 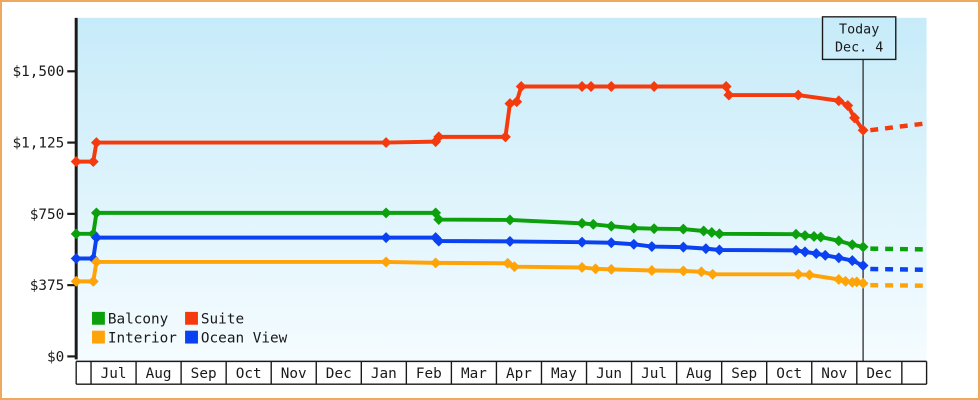 What do you see at coordinates (384, 374) in the screenshot?
I see `month-label: Jan` at bounding box center [384, 374].